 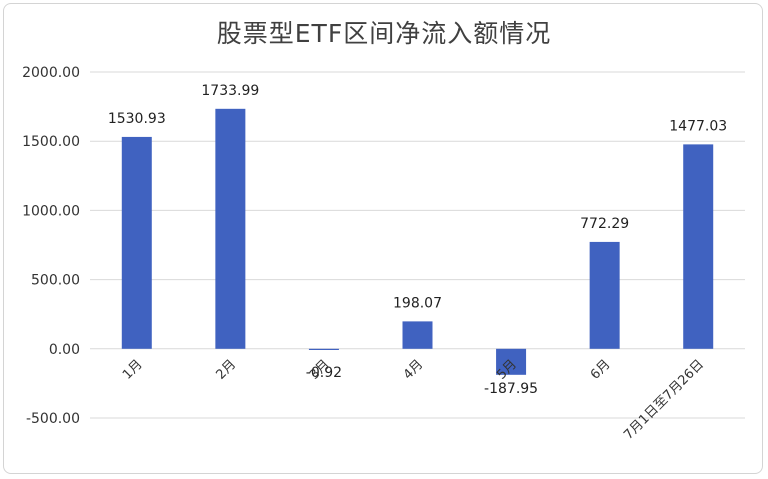 I want to click on data-label: 1530.93, so click(x=137, y=119).